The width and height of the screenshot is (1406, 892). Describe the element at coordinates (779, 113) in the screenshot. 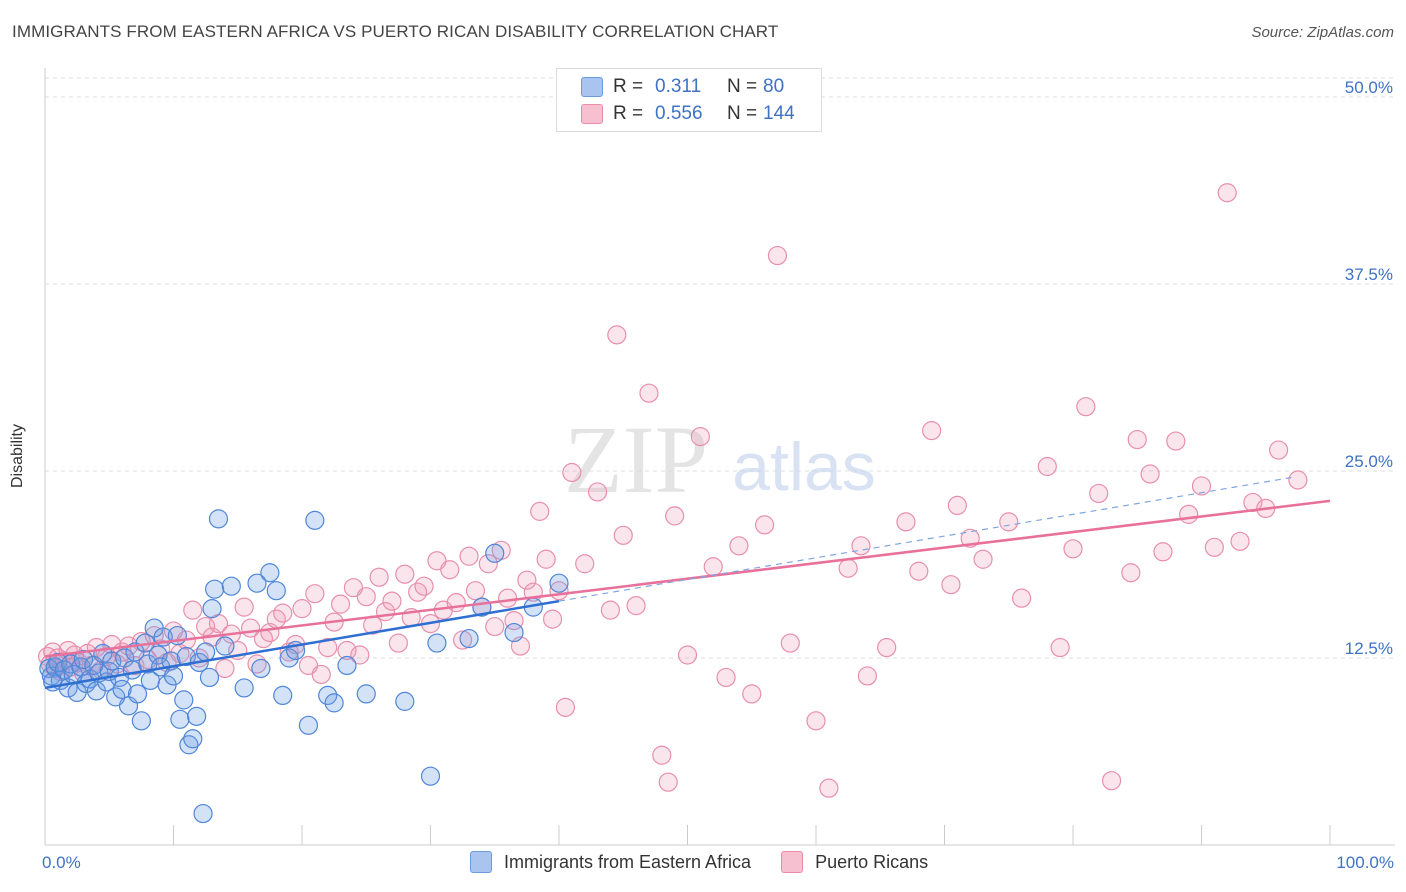

I see `n-value: 144` at that location.